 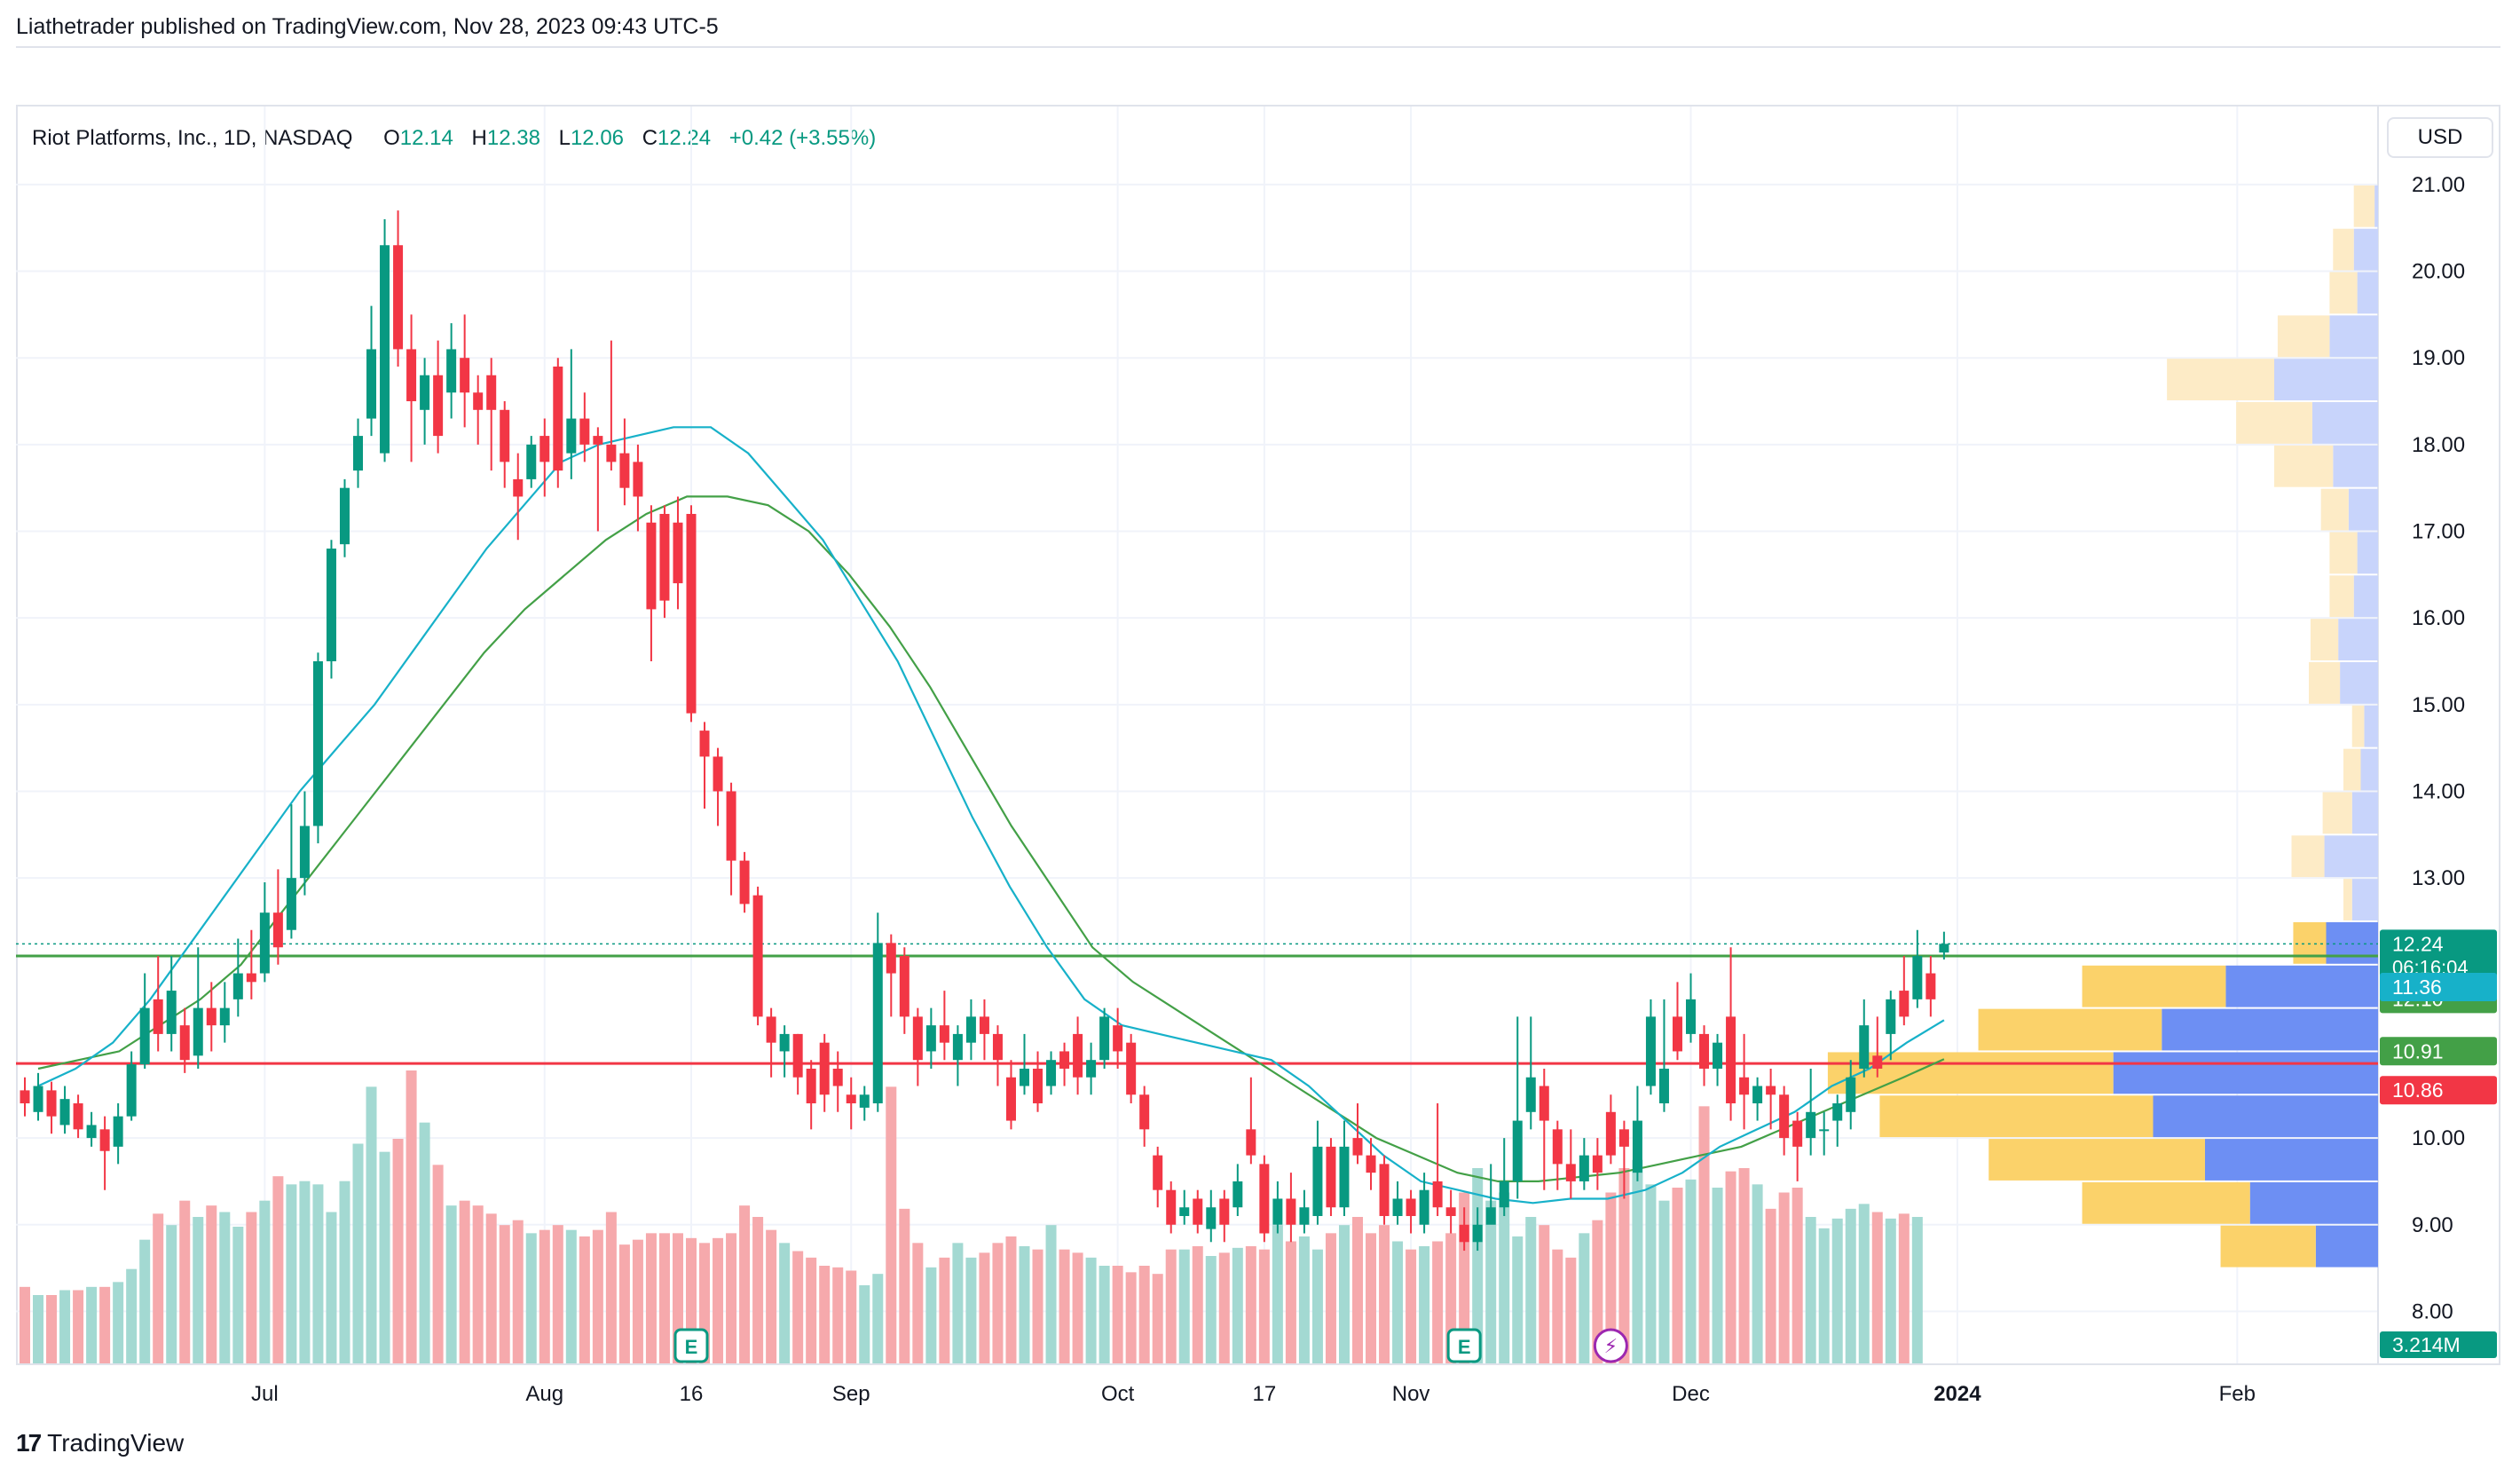 I want to click on time-tick-label: 17, so click(x=1265, y=1394).